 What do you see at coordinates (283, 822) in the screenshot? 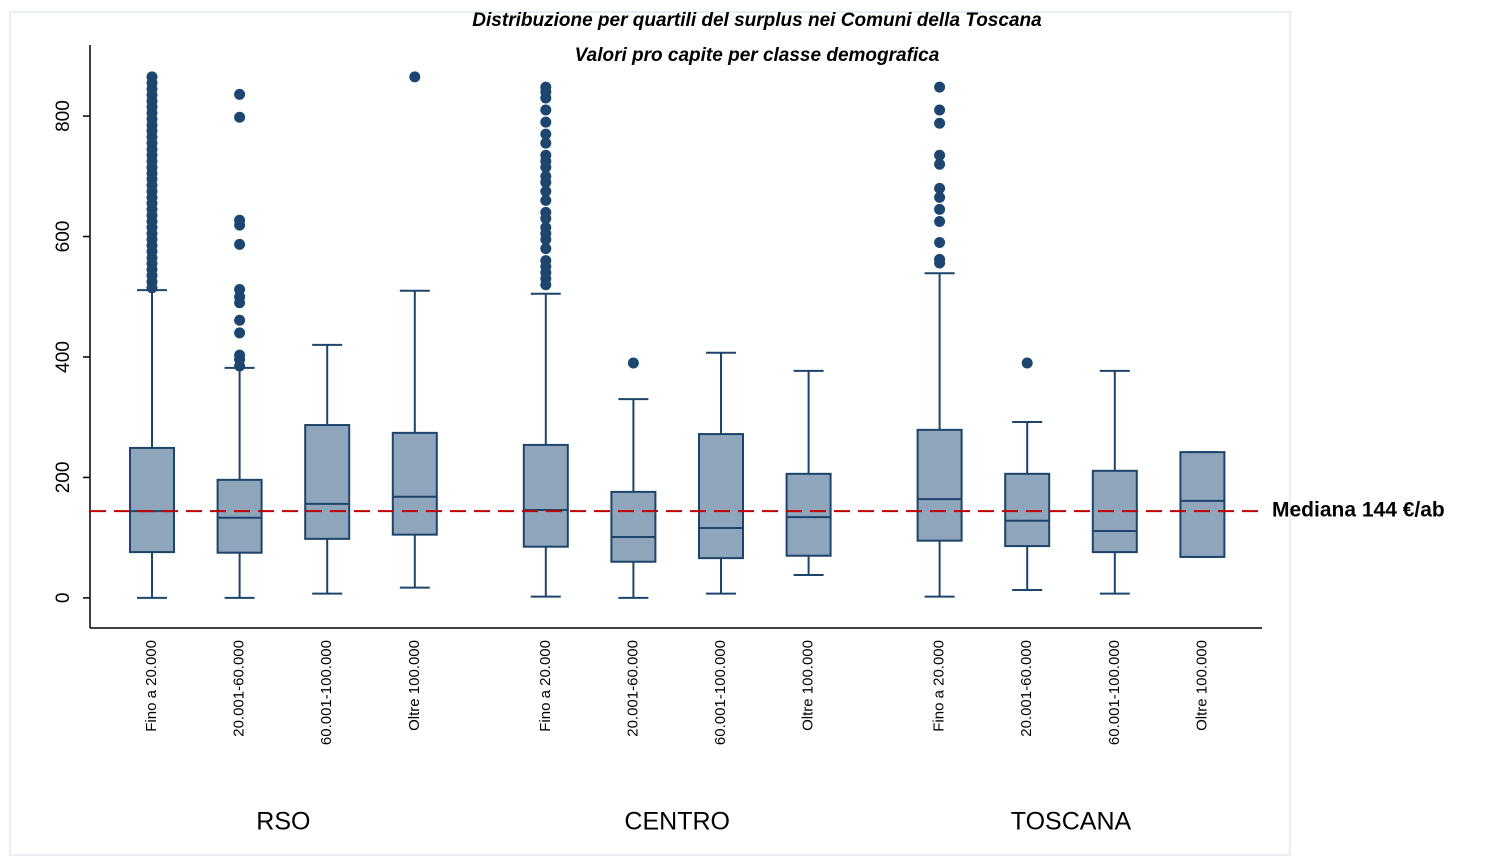
I see `group-label: RSO` at bounding box center [283, 822].